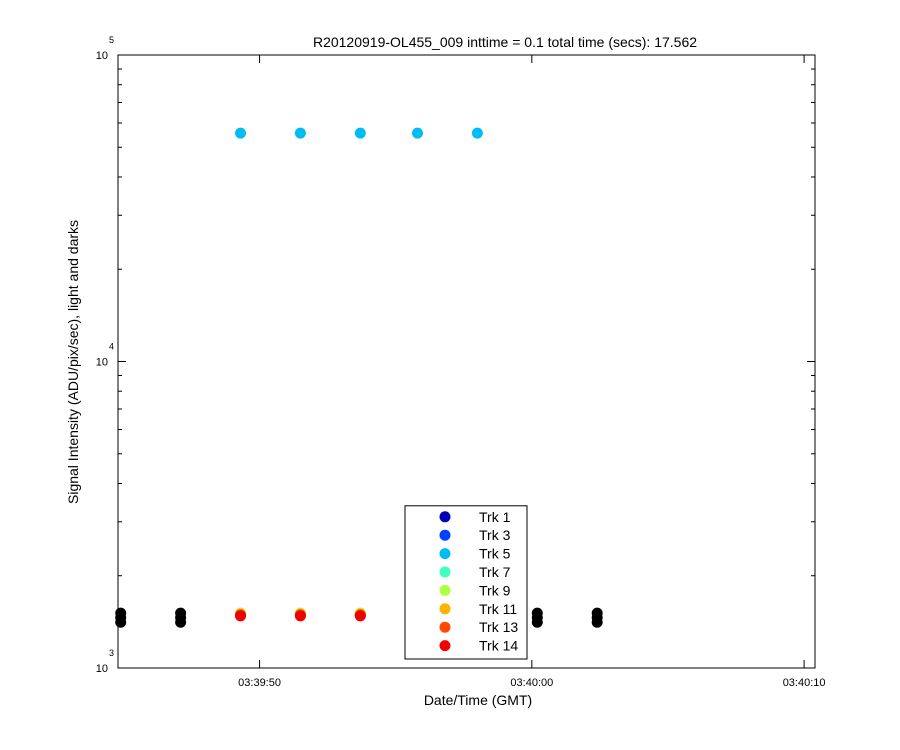 The image size is (900, 750). Describe the element at coordinates (531, 683) in the screenshot. I see `x-tick-label: 03:40:00` at that location.